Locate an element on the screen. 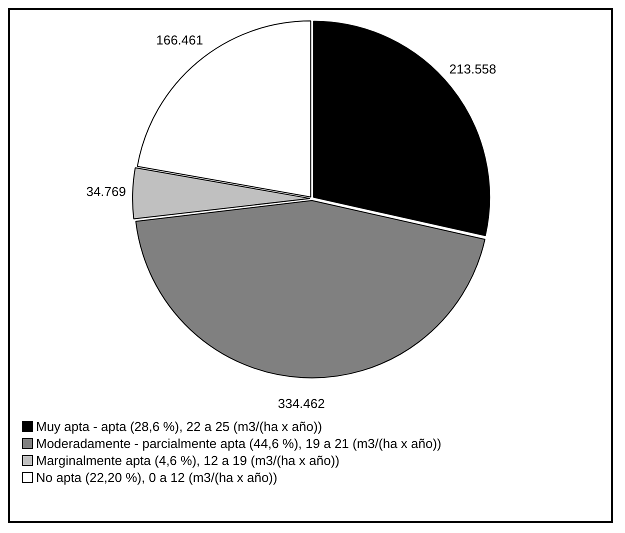 The width and height of the screenshot is (625, 533). legend-label: Muy apta - apta (28,6 %), 22 a 25 (m3/(ha x año)) is located at coordinates (179, 426).